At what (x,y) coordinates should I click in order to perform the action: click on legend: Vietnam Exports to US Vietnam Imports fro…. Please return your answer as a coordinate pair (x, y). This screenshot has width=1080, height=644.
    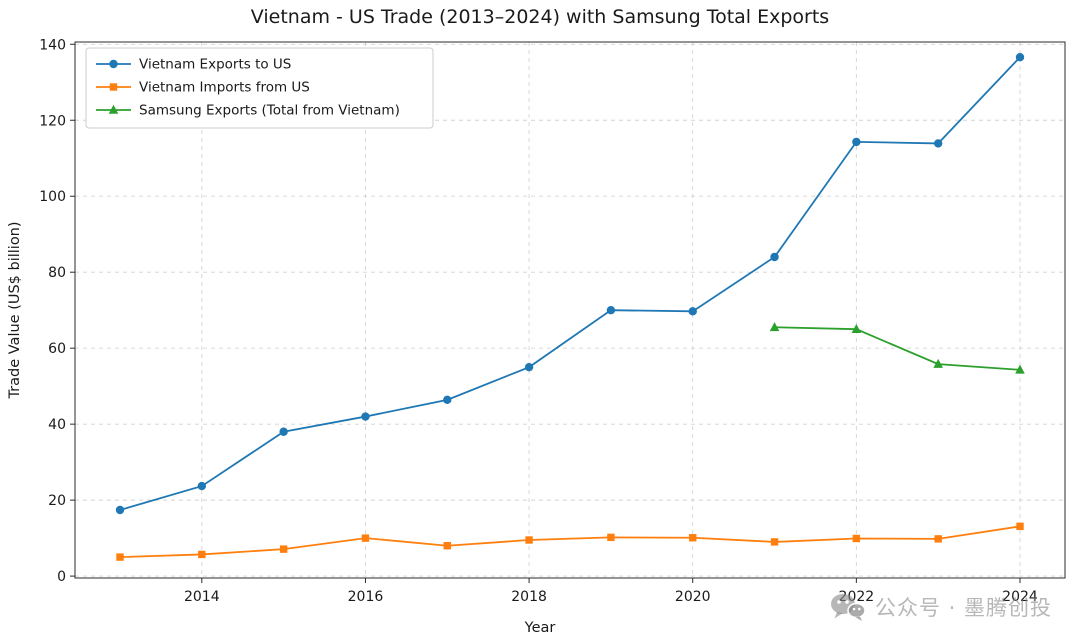
    Looking at the image, I should click on (259, 88).